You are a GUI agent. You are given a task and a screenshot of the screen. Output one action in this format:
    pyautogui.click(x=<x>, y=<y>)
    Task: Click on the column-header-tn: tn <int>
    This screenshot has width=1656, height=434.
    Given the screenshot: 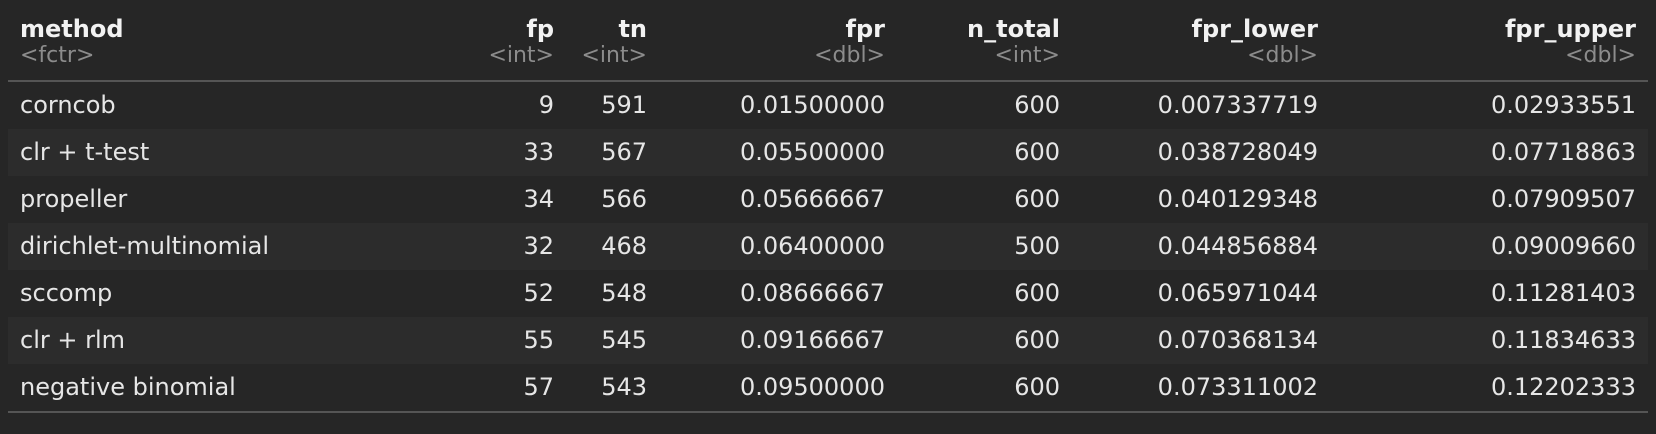 What is the action you would take?
    pyautogui.click(x=612, y=45)
    